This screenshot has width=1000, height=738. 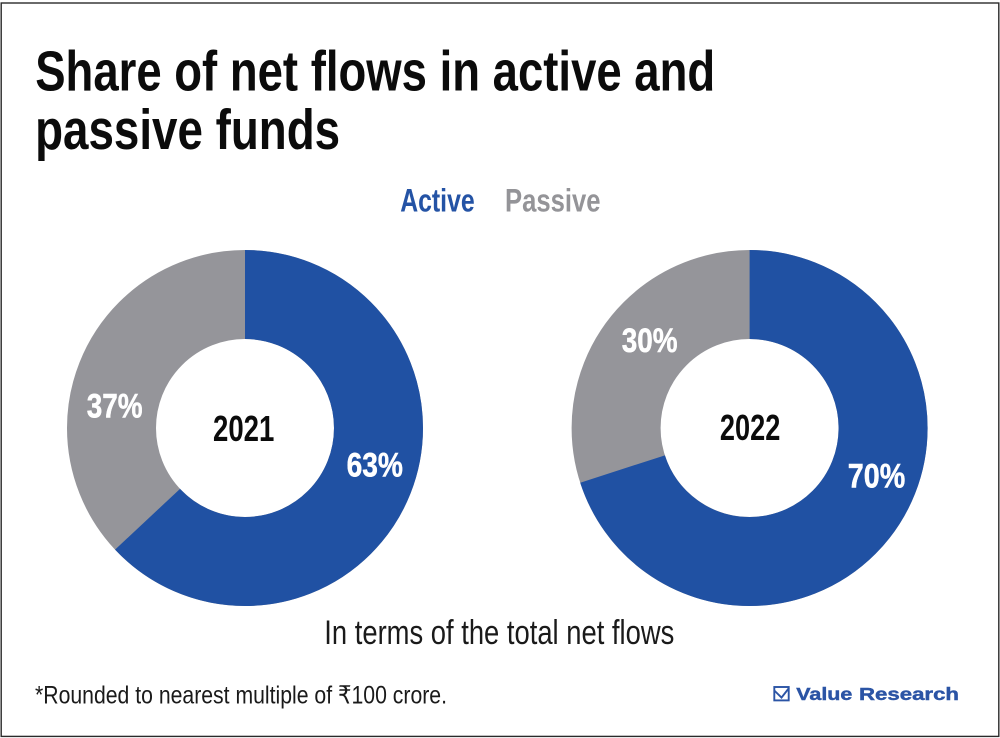 What do you see at coordinates (750, 427) in the screenshot?
I see `svg-text: 2022` at bounding box center [750, 427].